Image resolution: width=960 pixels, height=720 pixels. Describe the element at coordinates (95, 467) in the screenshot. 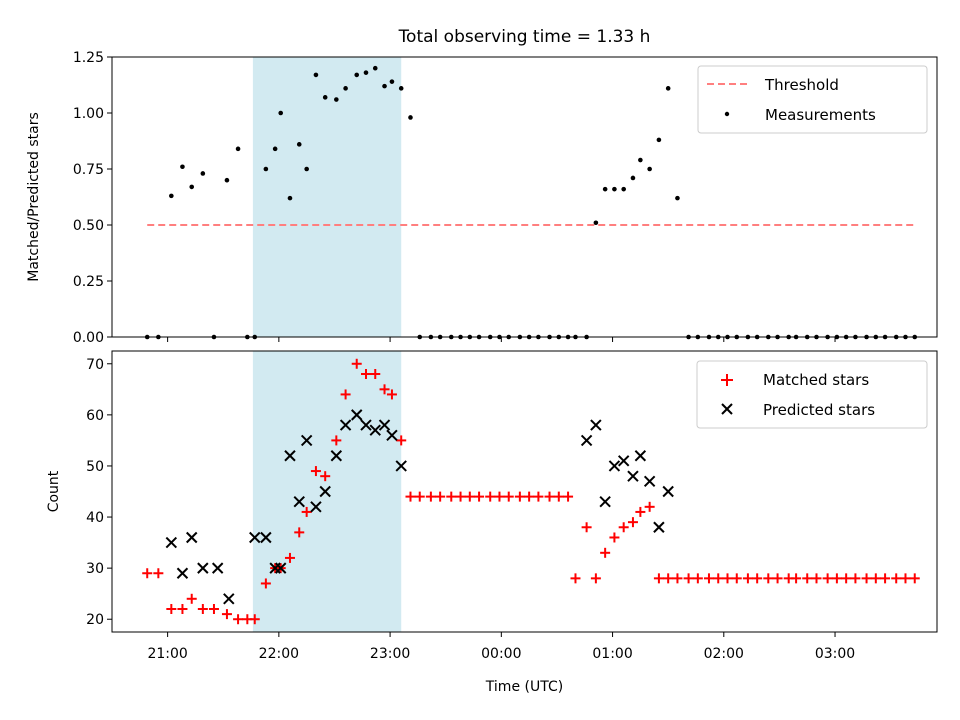

I see `y-tick-label: 50` at that location.